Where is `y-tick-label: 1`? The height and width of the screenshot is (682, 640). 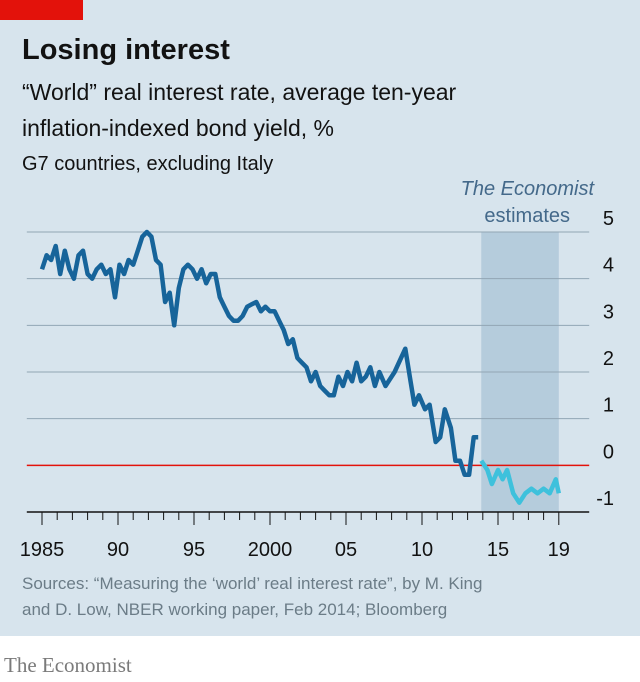
y-tick-label: 1 is located at coordinates (608, 406).